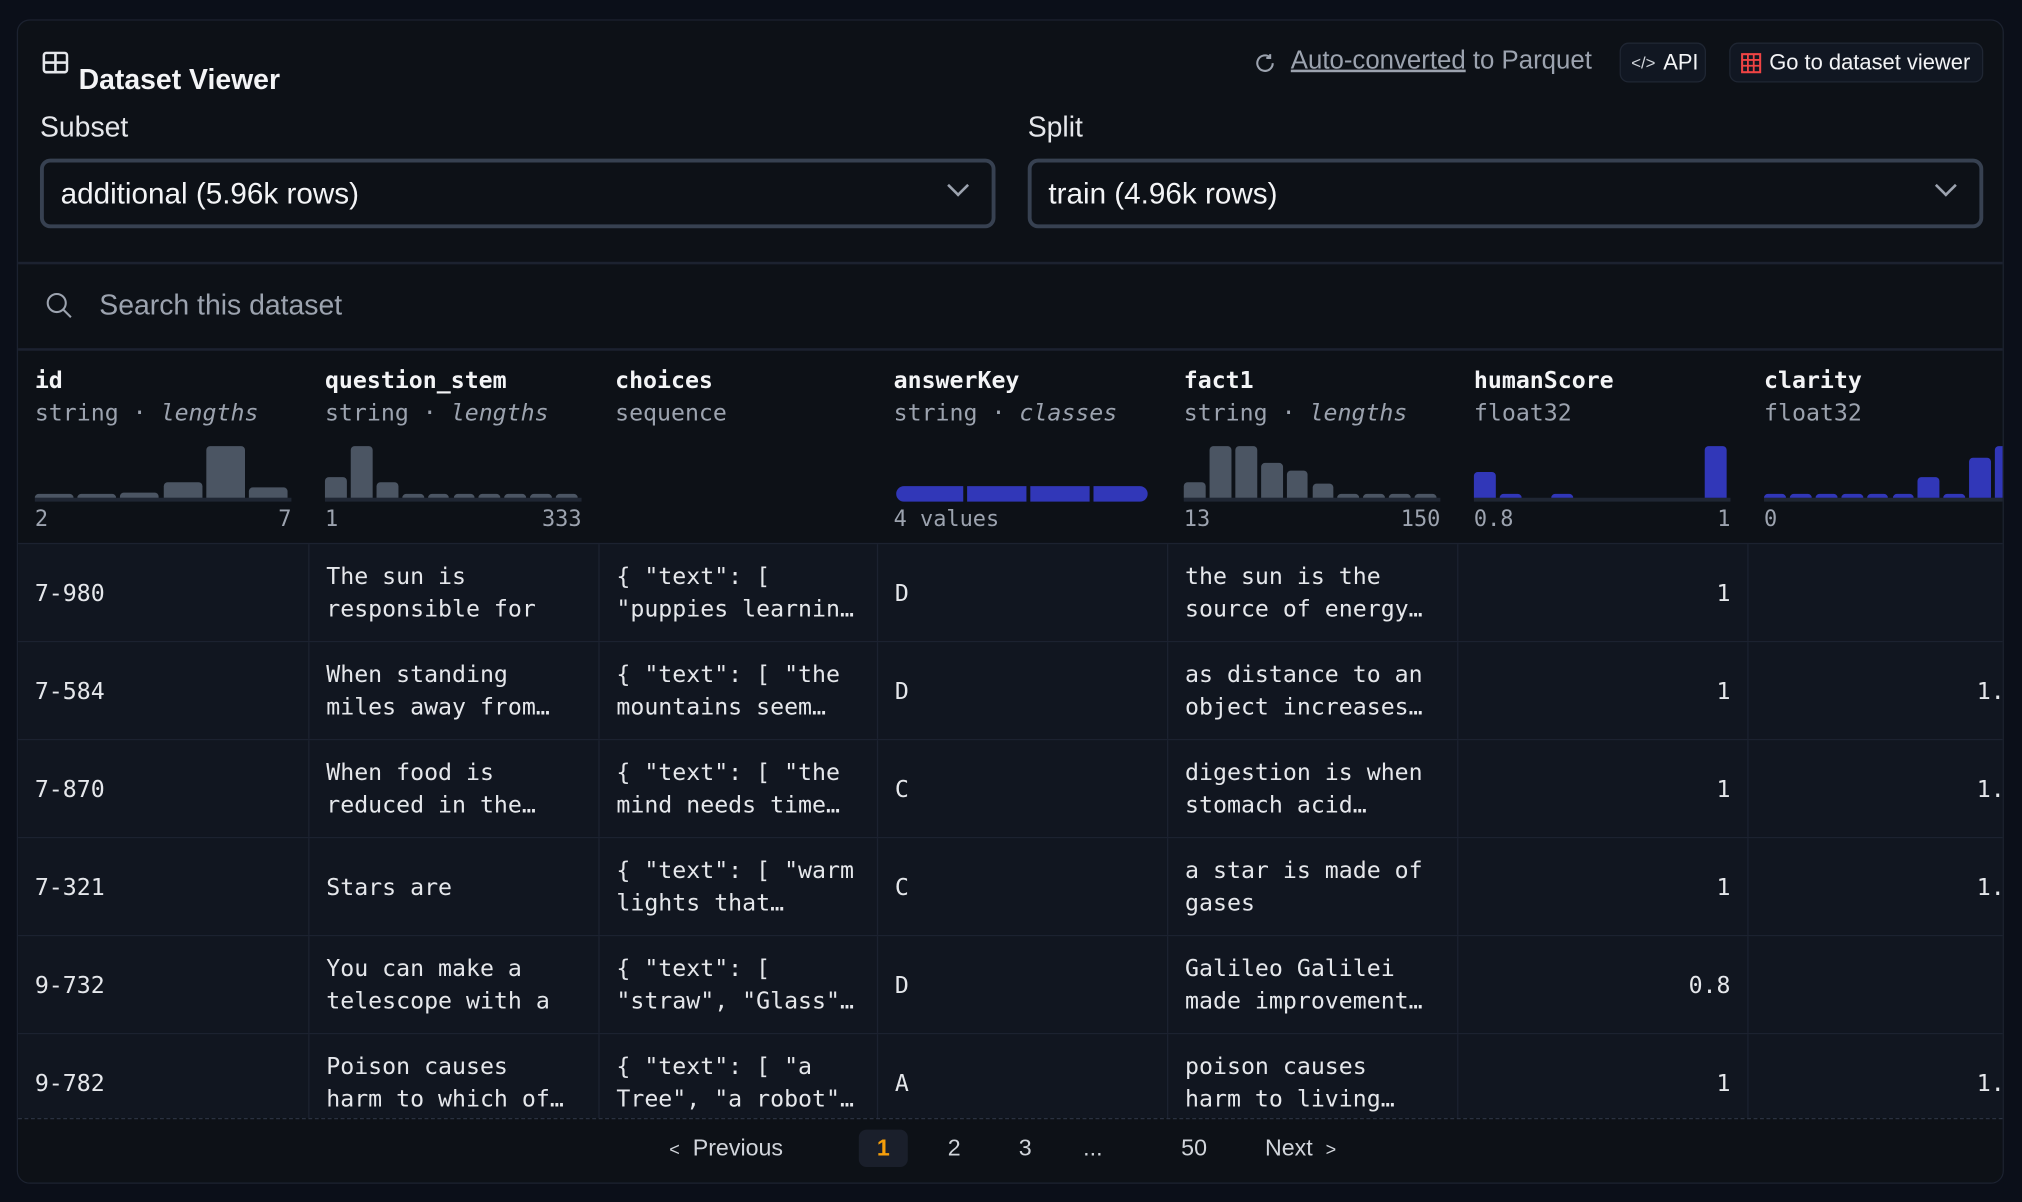 The height and width of the screenshot is (1202, 2022). What do you see at coordinates (1856, 62) in the screenshot?
I see `go-to-dataset-viewer-button: Go to dataset viewer` at bounding box center [1856, 62].